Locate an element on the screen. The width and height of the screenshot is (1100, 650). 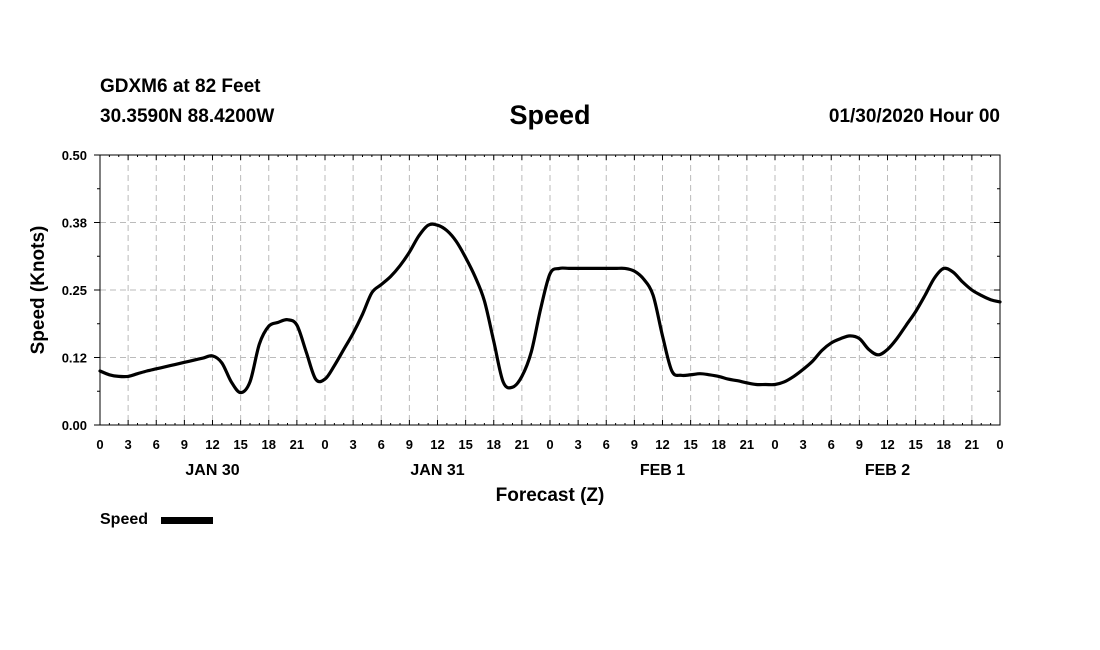
day-label: FEB 1 is located at coordinates (662, 470).